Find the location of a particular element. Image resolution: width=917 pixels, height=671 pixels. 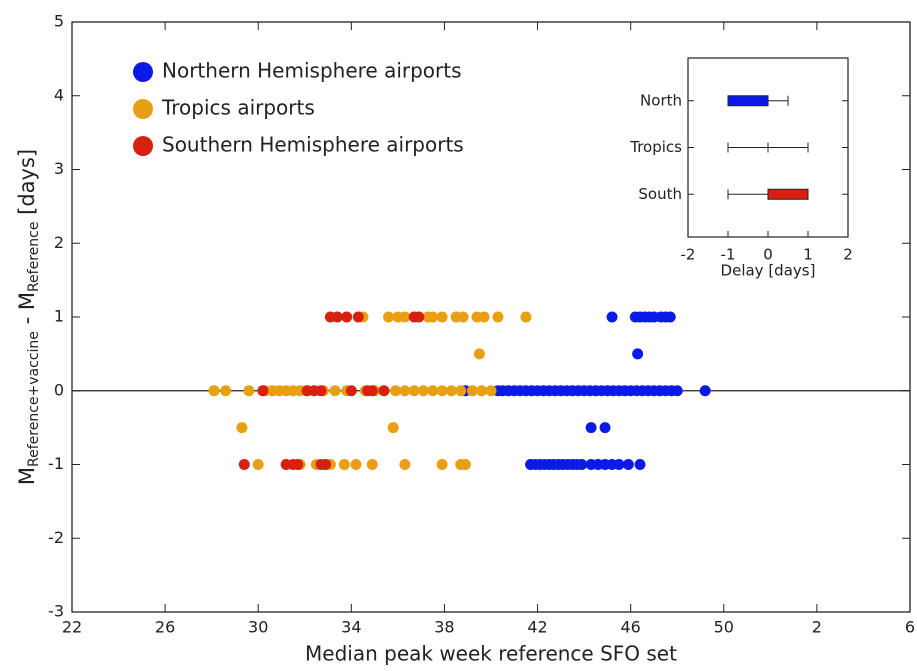

x-tick-label: 42 is located at coordinates (537, 627).